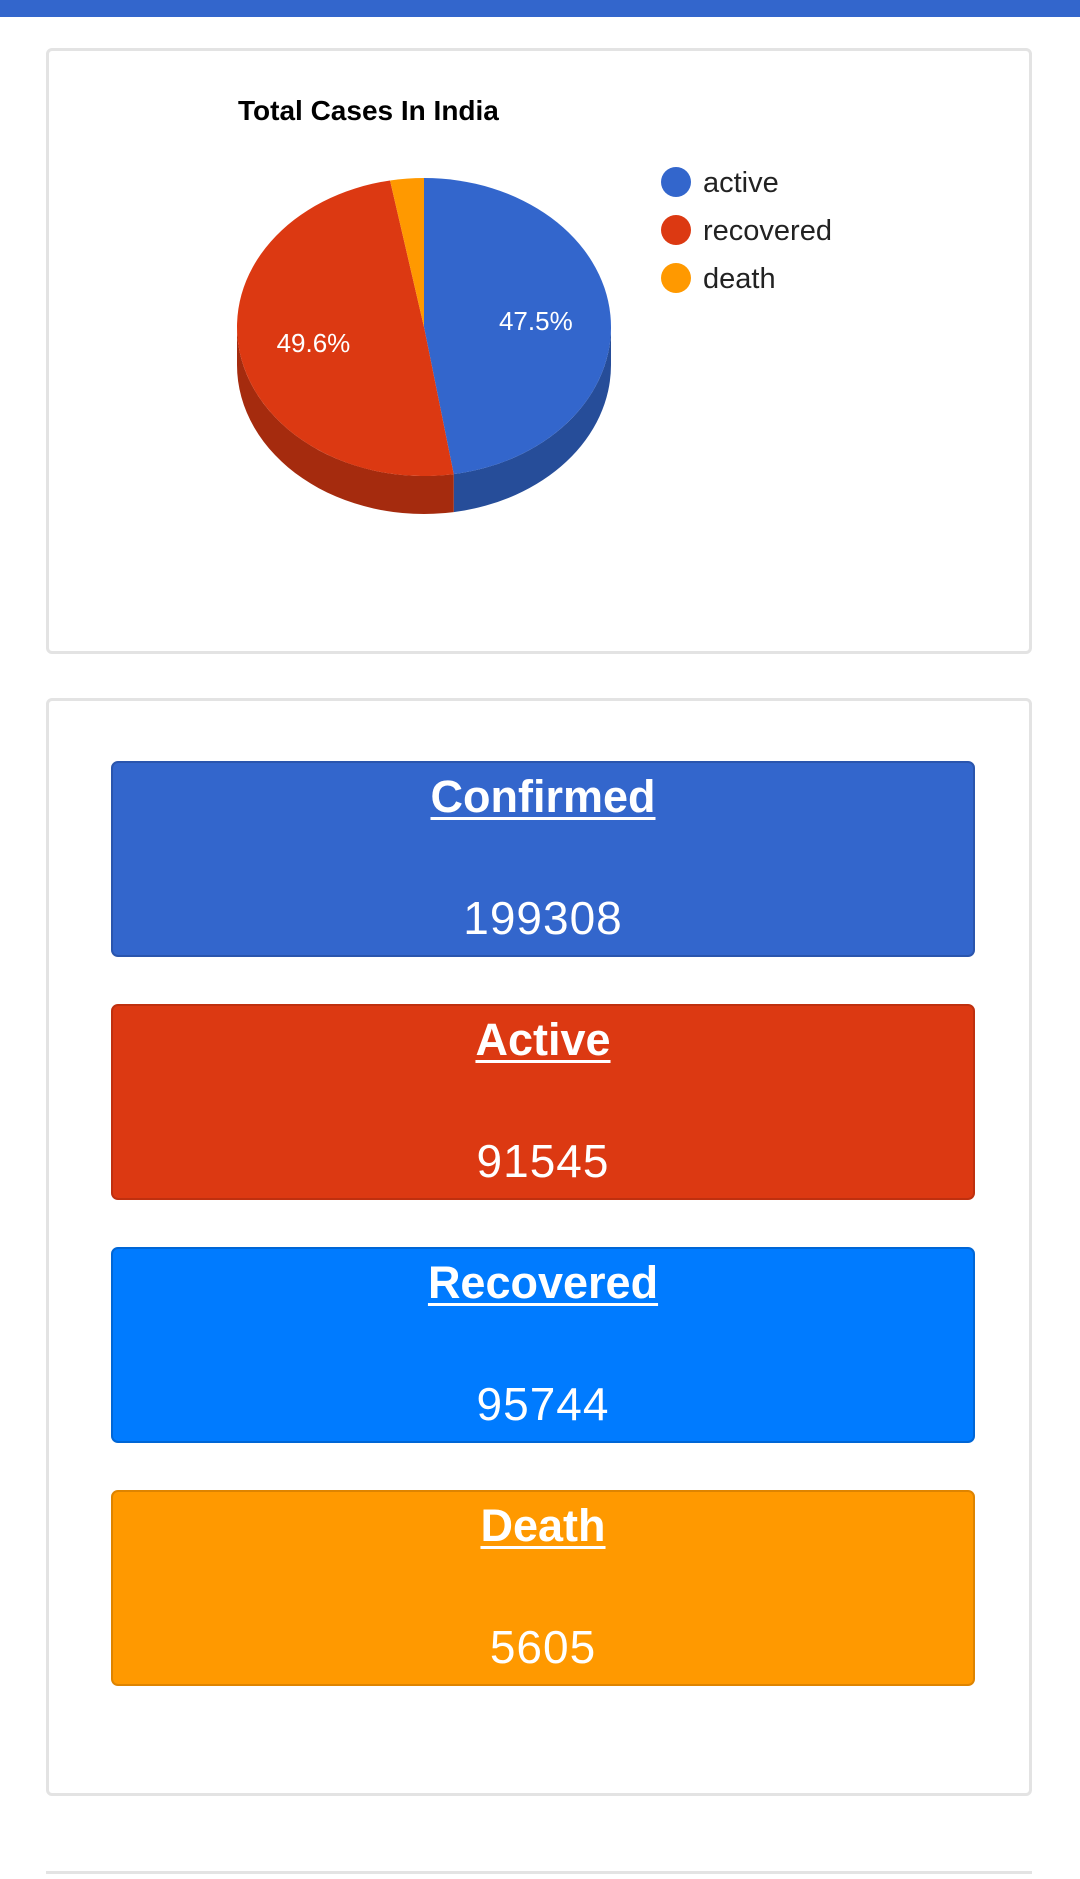  I want to click on pie-top, so click(424, 327).